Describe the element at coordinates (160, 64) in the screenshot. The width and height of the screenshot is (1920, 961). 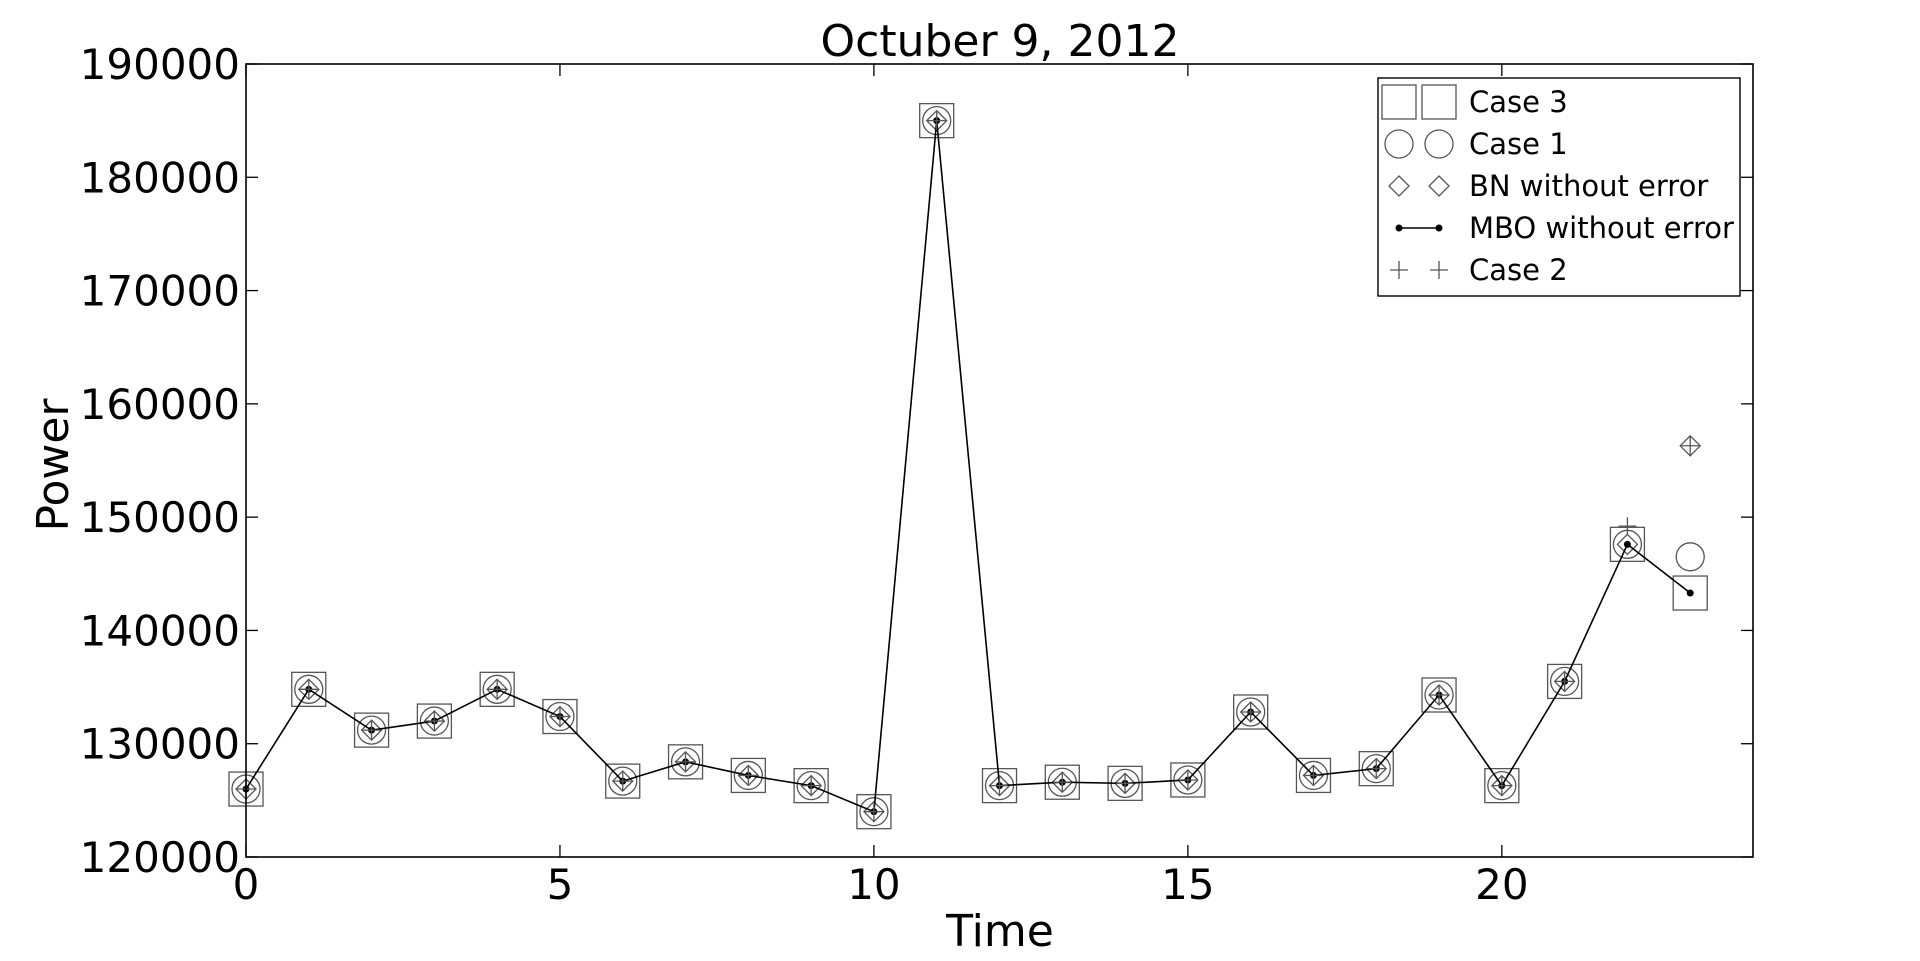
I see `y-tick-label: 190000` at that location.